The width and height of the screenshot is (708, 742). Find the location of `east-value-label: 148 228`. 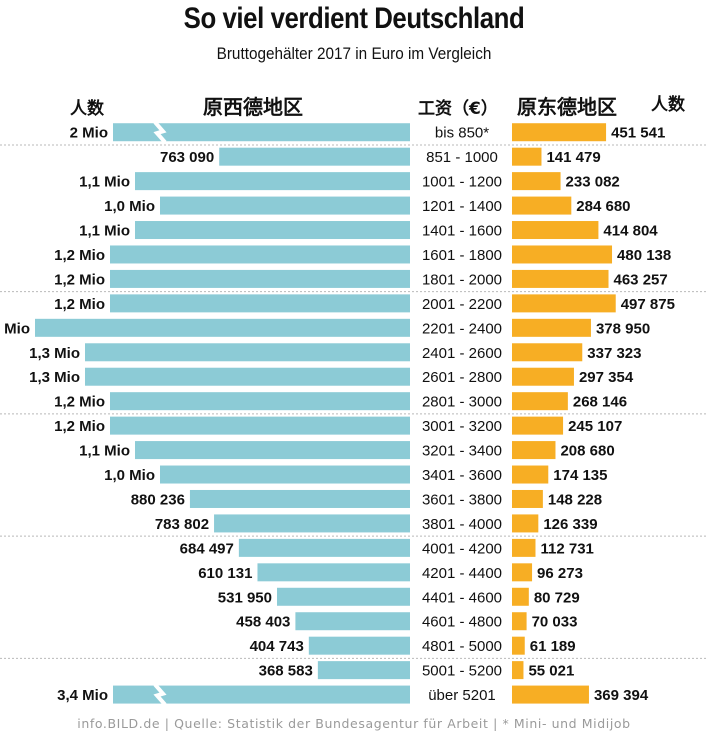

east-value-label: 148 228 is located at coordinates (575, 499).